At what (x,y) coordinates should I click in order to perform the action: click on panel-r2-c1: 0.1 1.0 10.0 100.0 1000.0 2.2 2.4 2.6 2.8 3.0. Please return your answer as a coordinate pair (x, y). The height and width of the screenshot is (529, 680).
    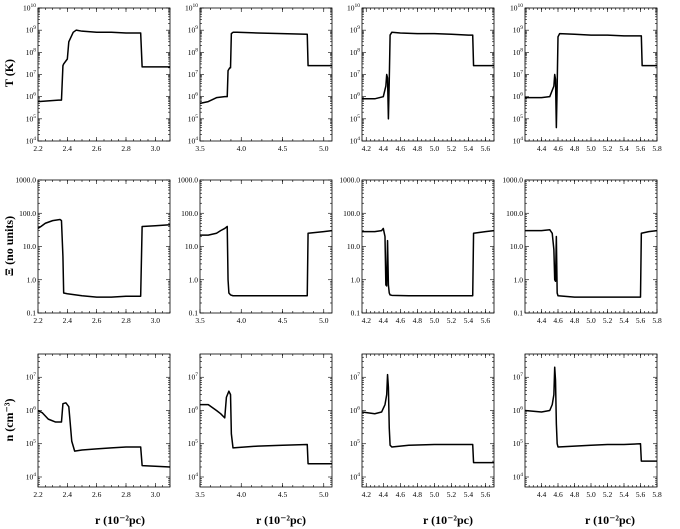
    Looking at the image, I should click on (93, 250).